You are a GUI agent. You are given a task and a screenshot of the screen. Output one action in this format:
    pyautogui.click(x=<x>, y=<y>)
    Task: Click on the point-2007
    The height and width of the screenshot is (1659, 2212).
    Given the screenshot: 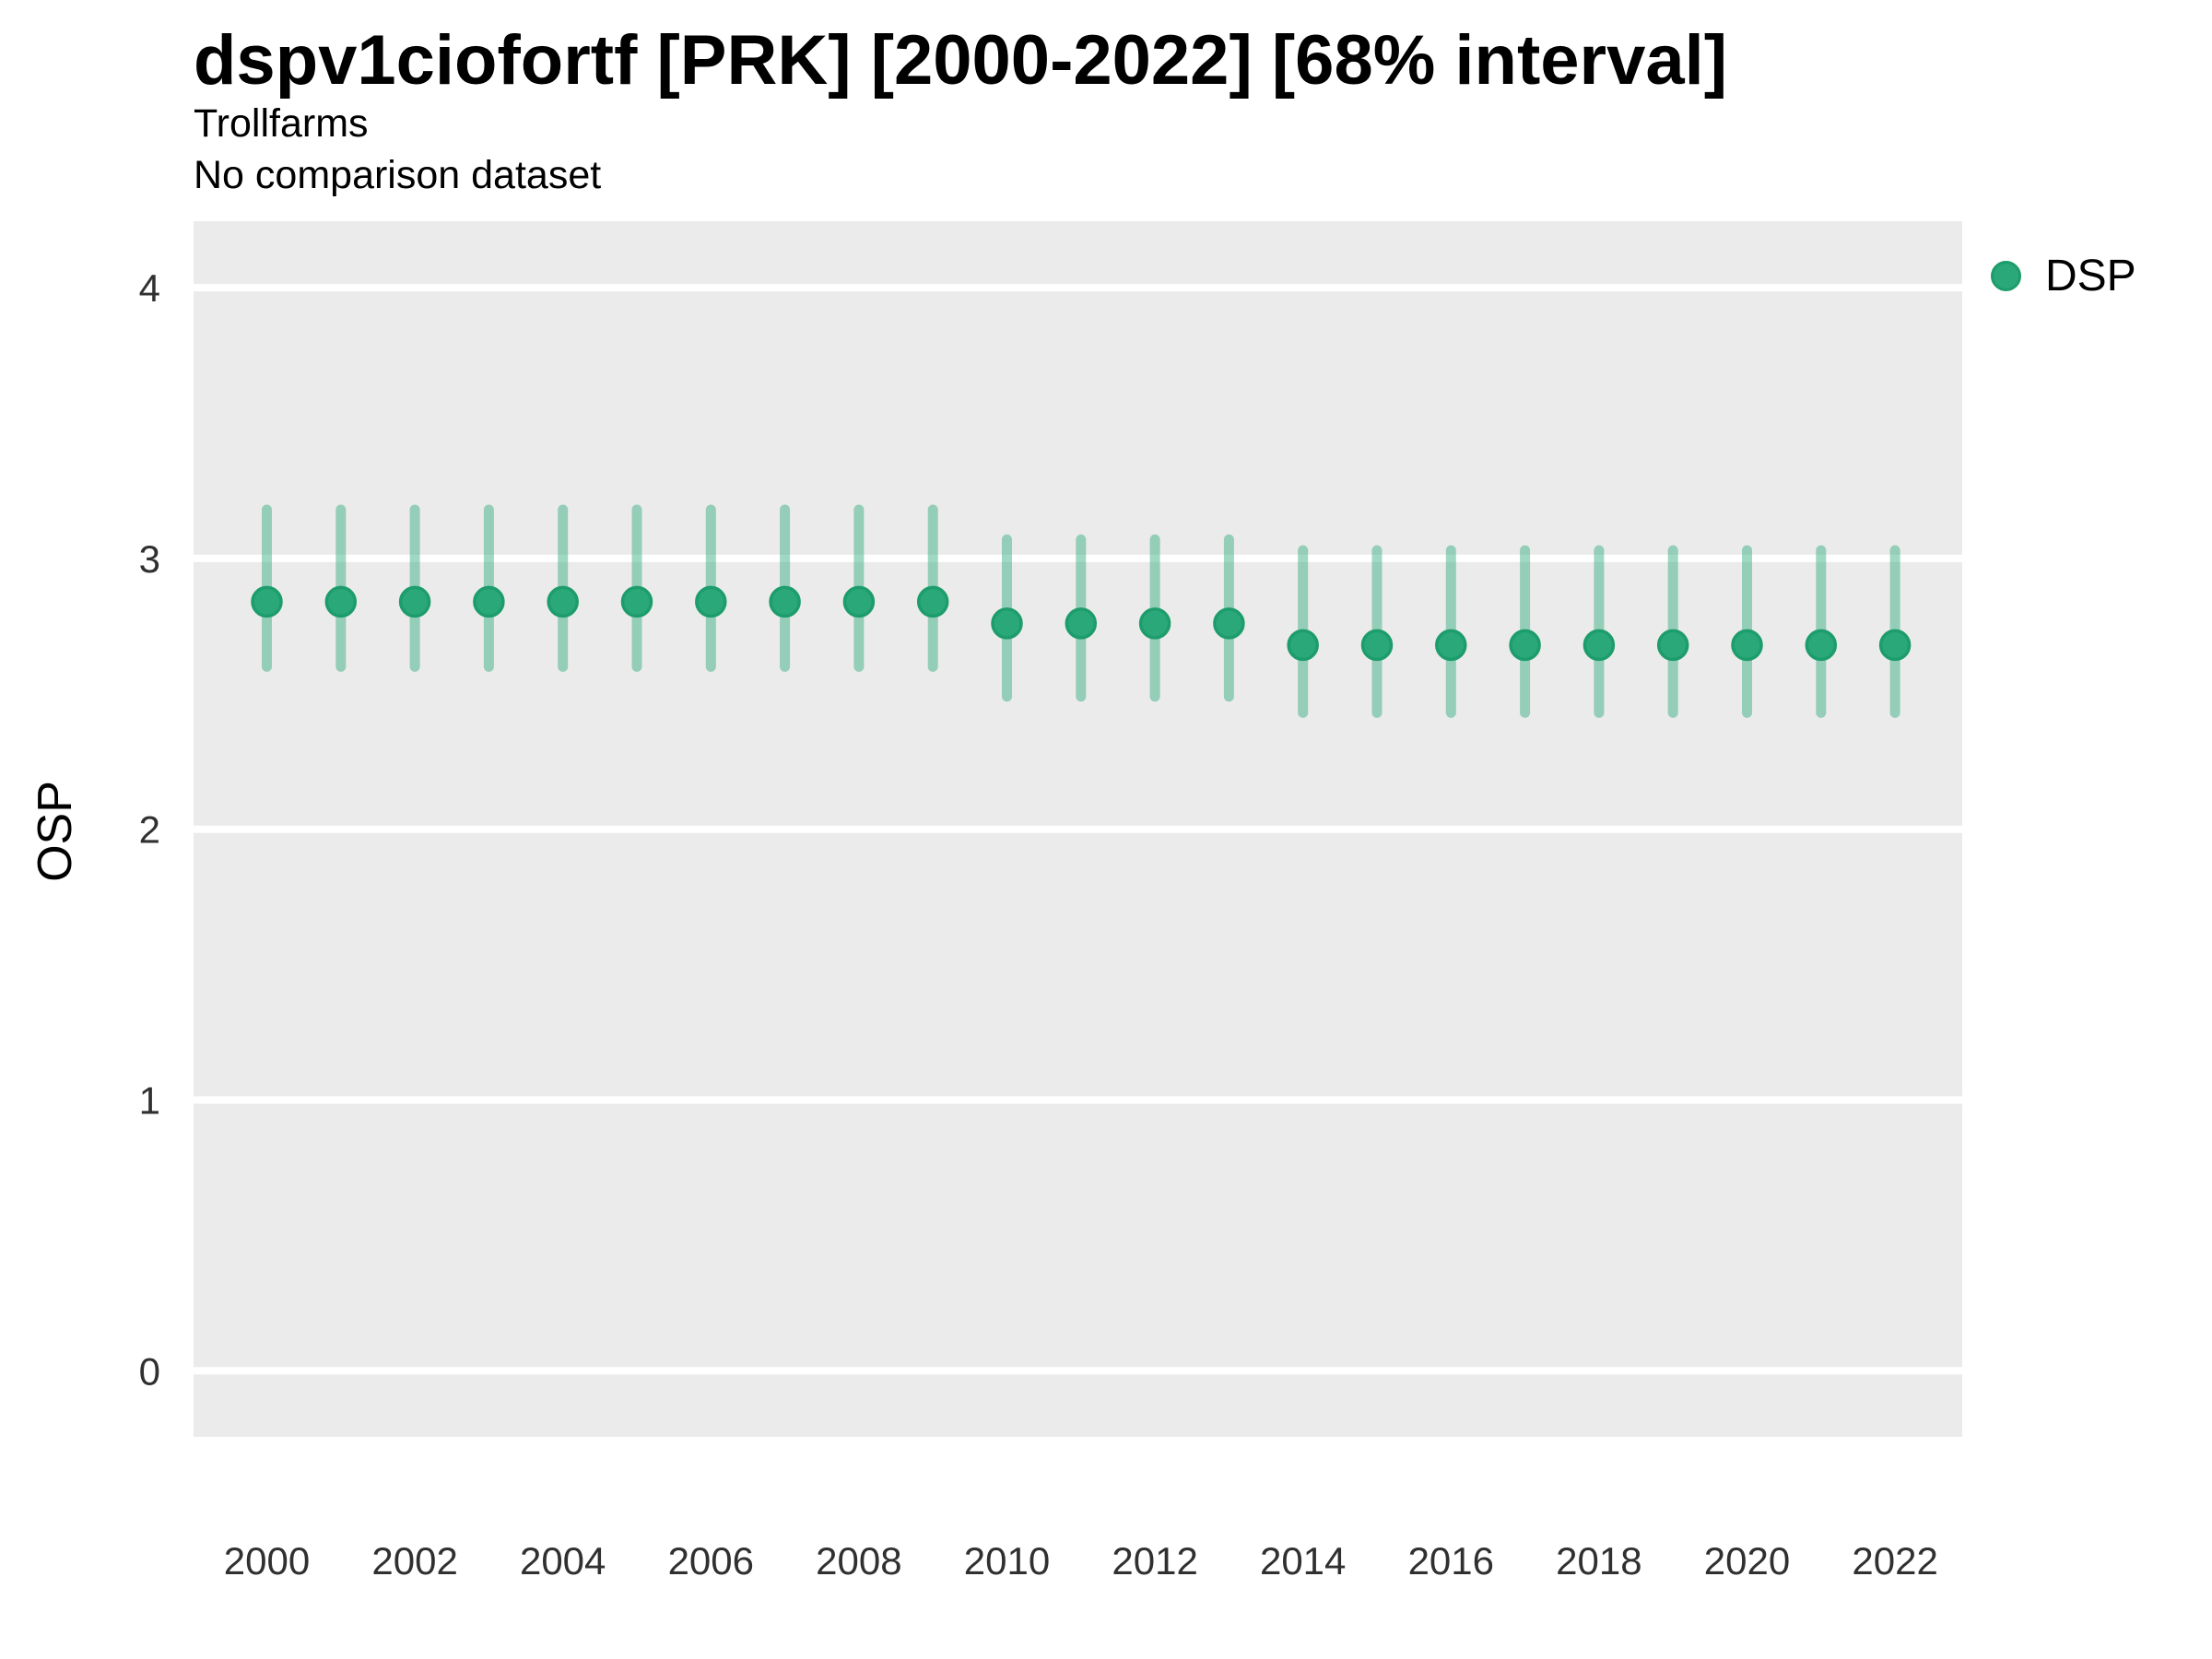 What is the action you would take?
    pyautogui.click(x=785, y=601)
    